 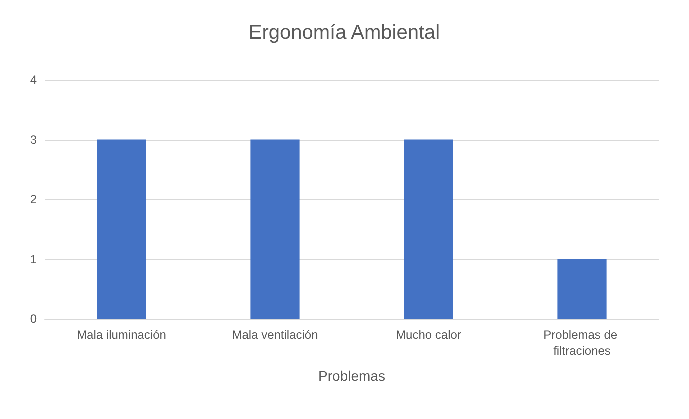 What do you see at coordinates (429, 335) in the screenshot?
I see `x-tick-label: Mucho calor` at bounding box center [429, 335].